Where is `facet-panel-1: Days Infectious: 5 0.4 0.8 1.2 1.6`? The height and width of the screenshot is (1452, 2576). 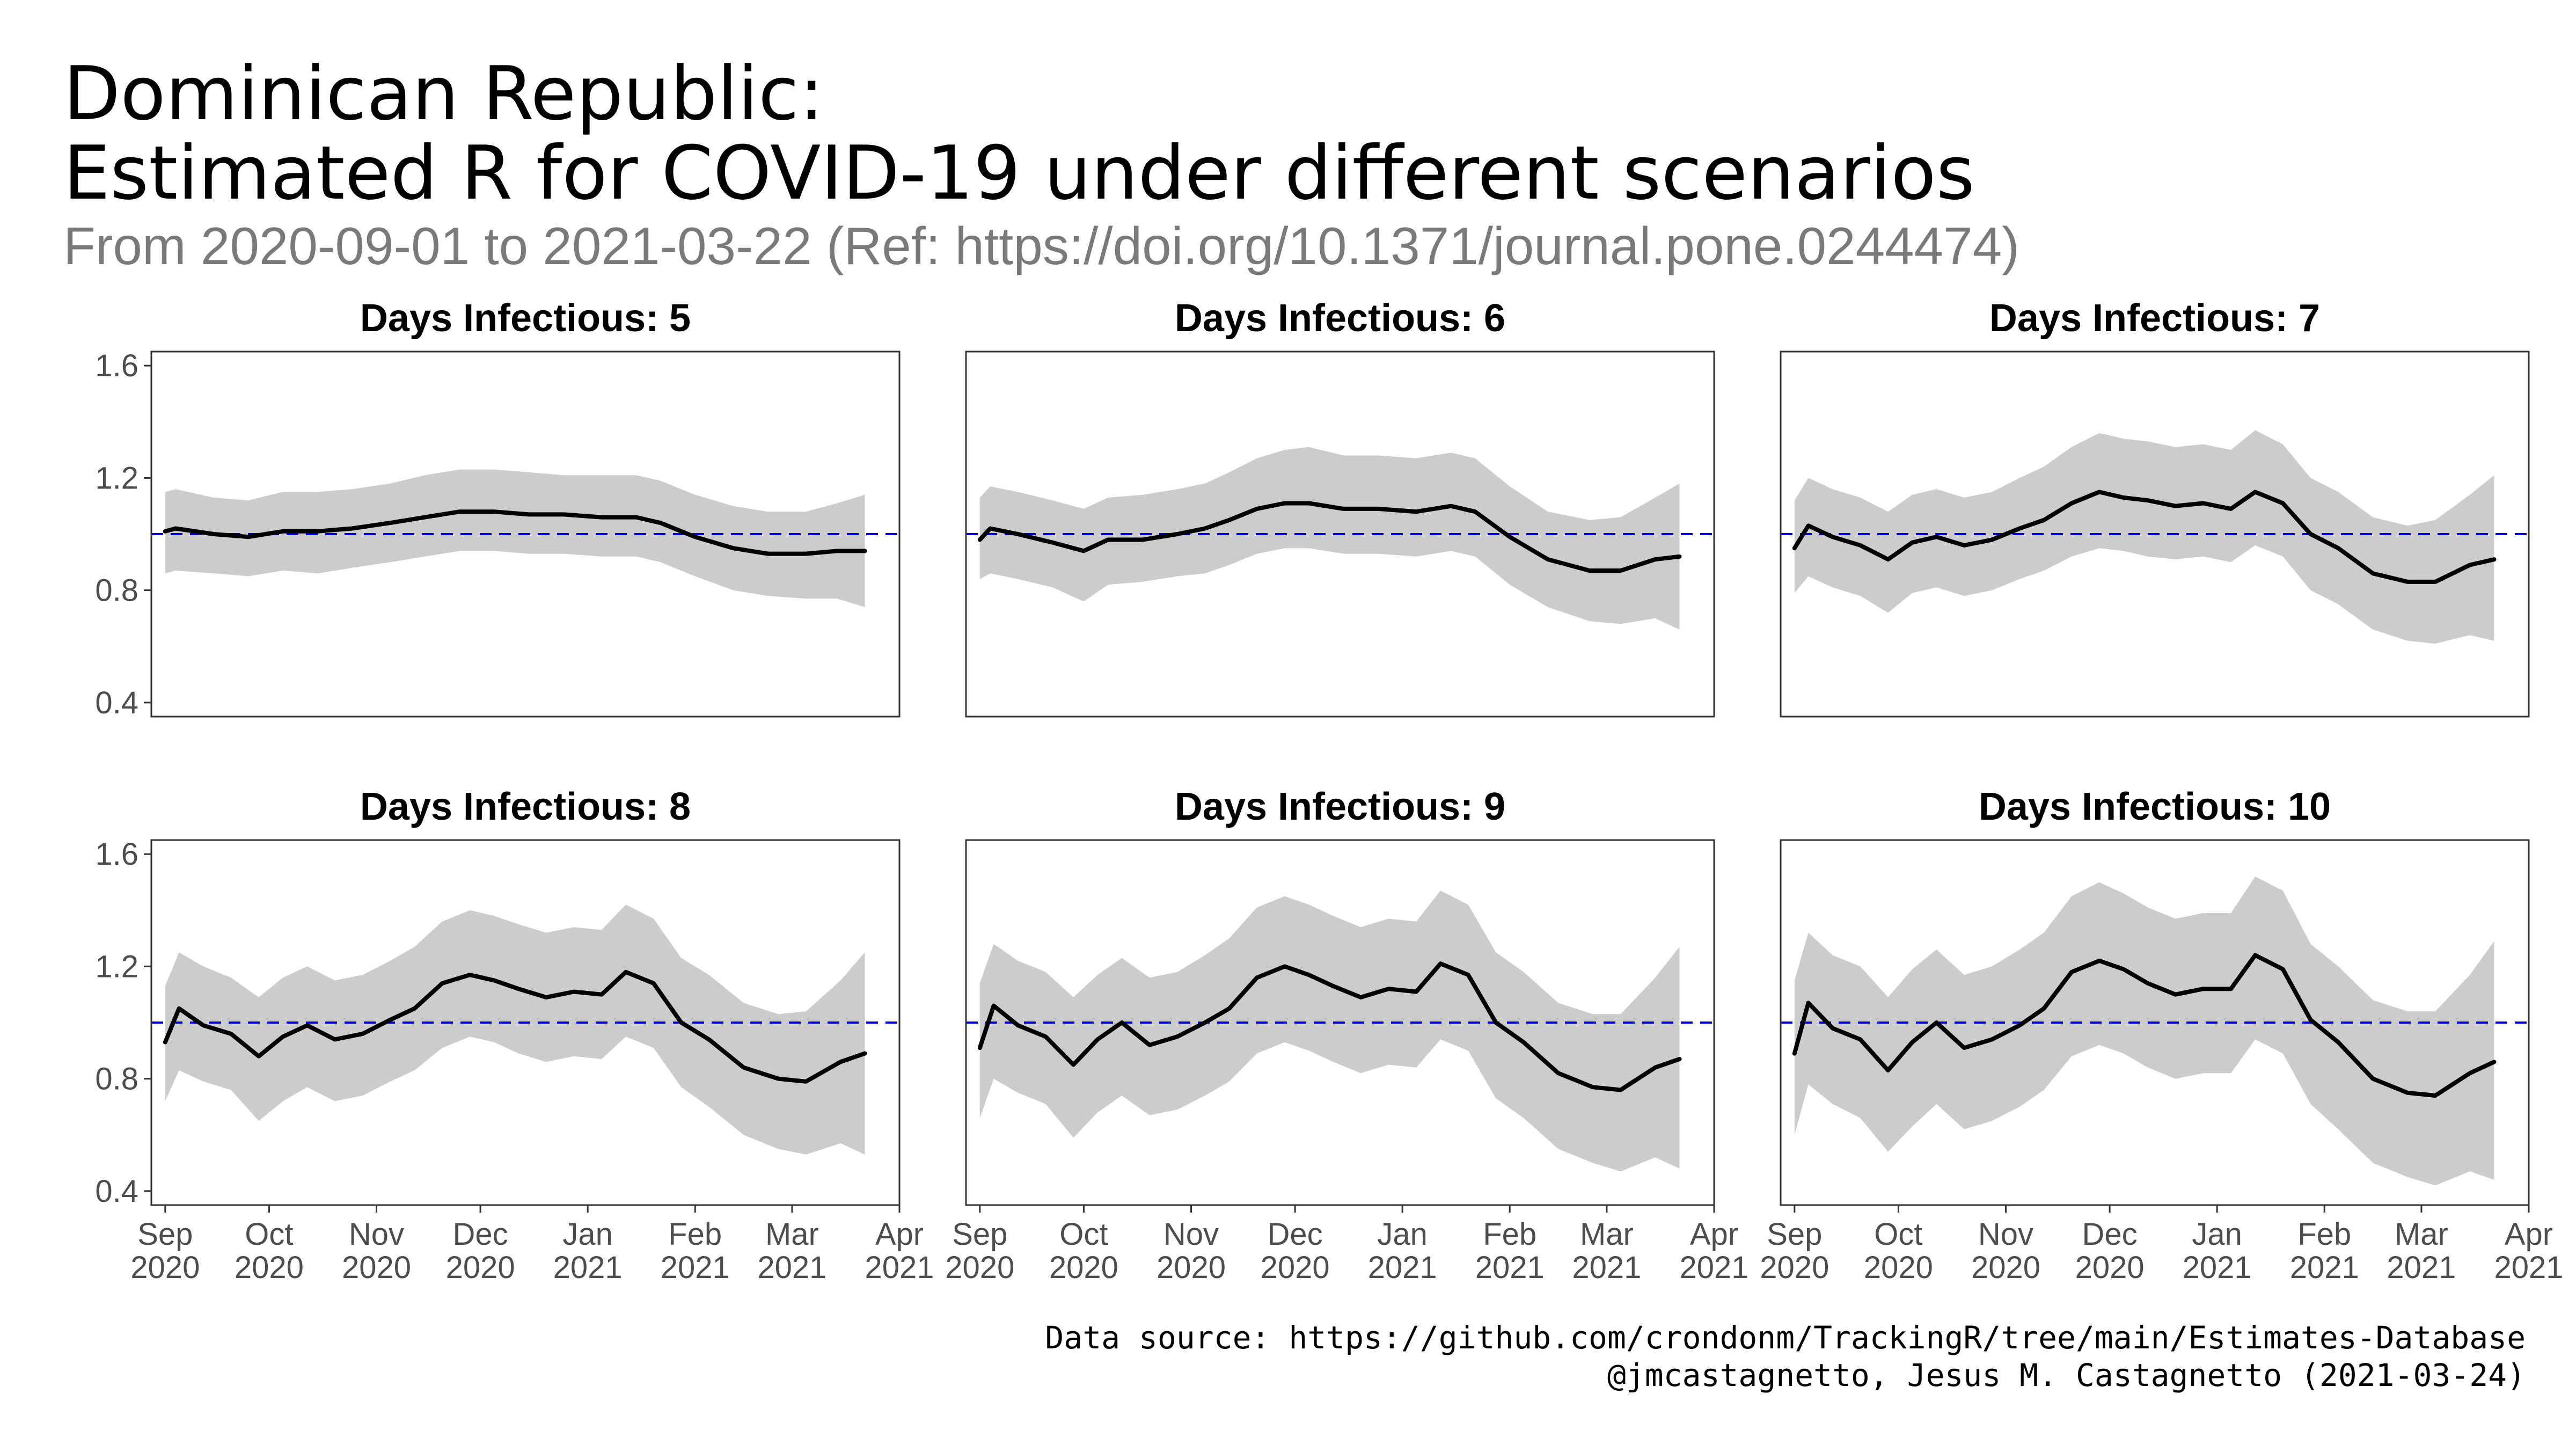 facet-panel-1: Days Infectious: 5 0.4 0.8 1.2 1.6 is located at coordinates (498, 508).